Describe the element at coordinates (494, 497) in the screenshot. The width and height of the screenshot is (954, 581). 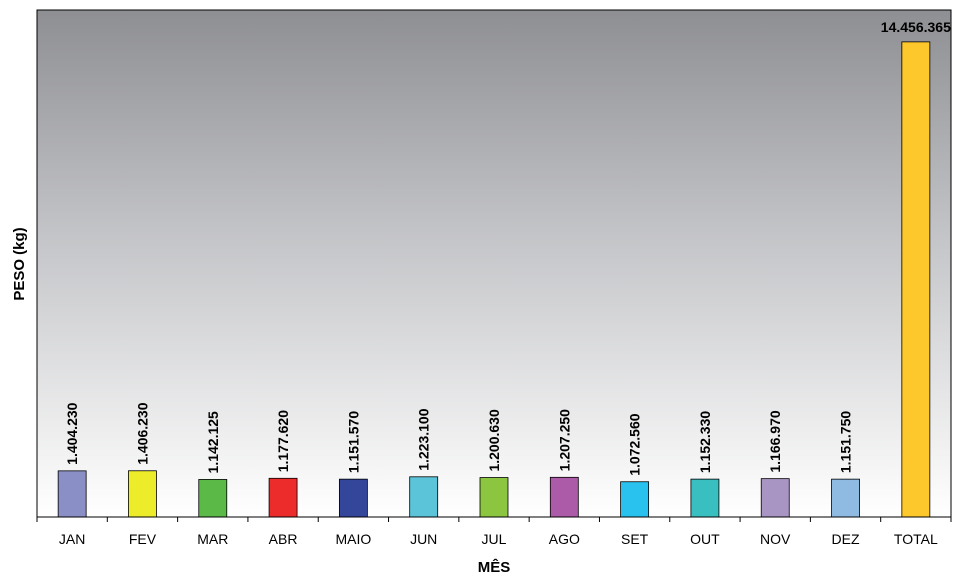
I see `bar-jul` at that location.